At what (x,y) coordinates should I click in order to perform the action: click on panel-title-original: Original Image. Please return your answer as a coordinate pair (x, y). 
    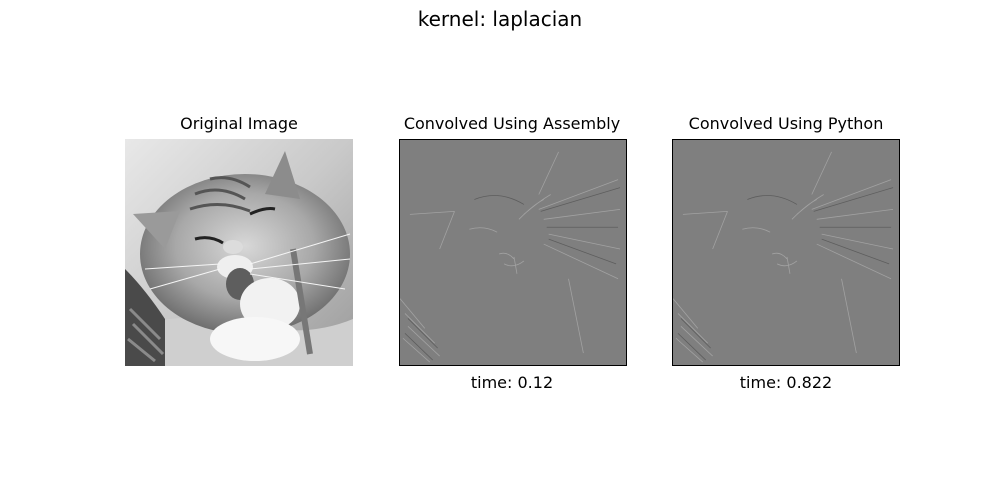
    Looking at the image, I should click on (239, 123).